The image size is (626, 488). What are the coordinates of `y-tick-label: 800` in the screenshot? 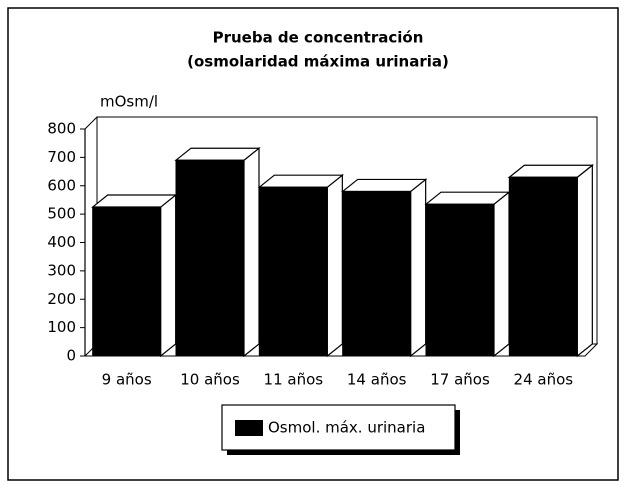 It's located at (61, 129).